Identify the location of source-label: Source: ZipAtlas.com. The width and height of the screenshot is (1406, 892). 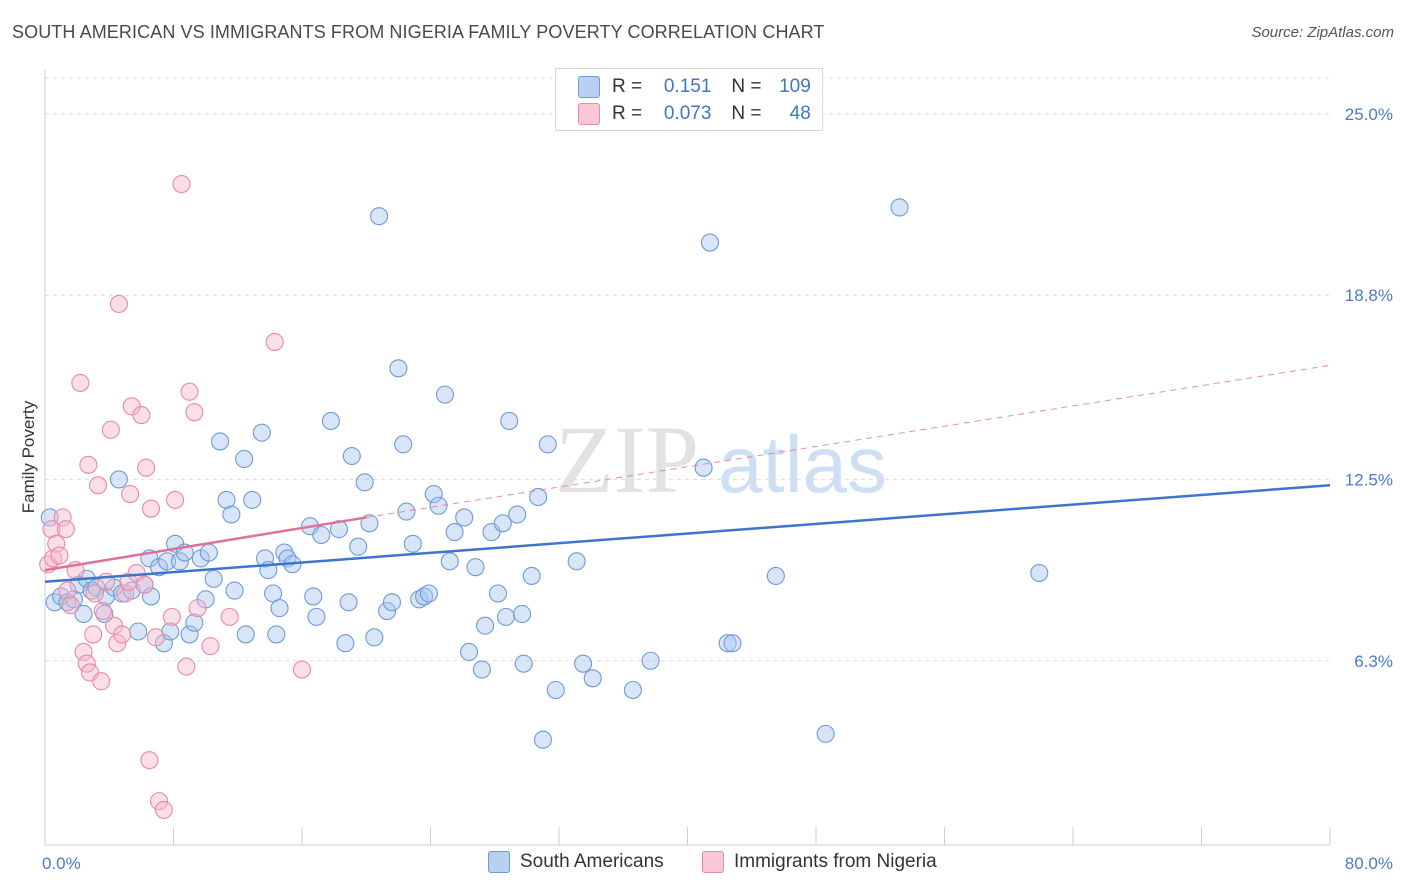
(1322, 32).